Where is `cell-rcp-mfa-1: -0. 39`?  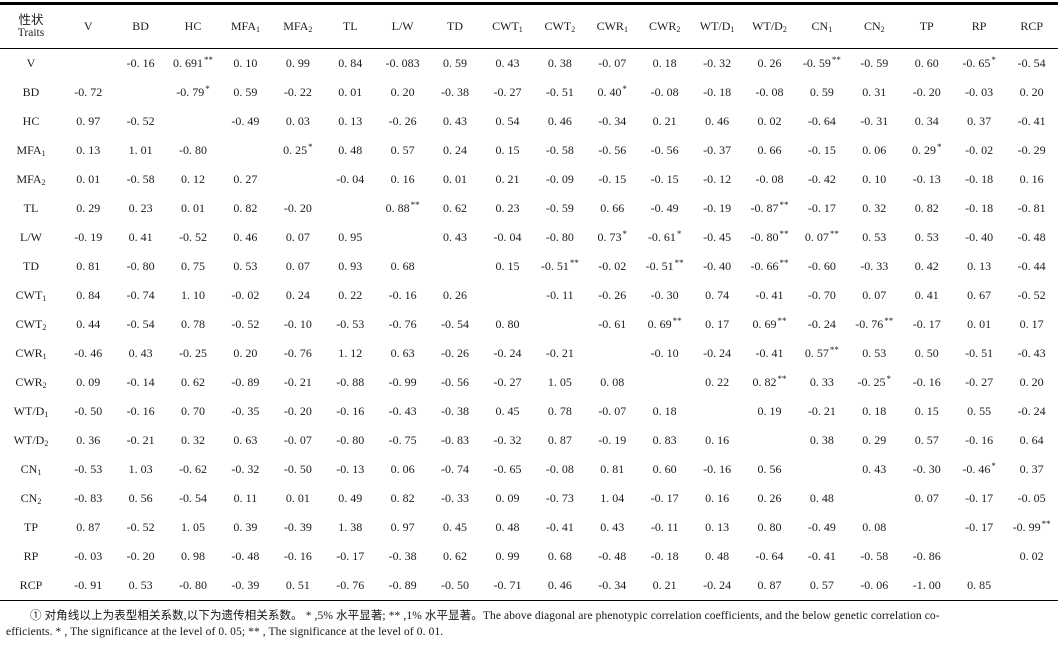 cell-rcp-mfa-1: -0. 39 is located at coordinates (245, 584).